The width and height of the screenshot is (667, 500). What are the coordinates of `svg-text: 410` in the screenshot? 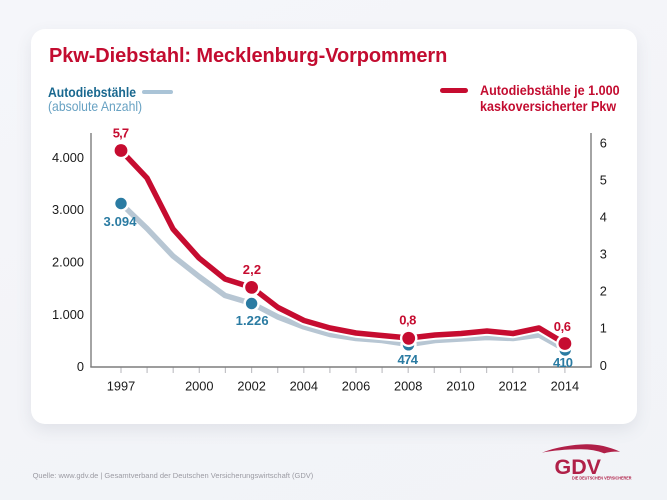 It's located at (563, 362).